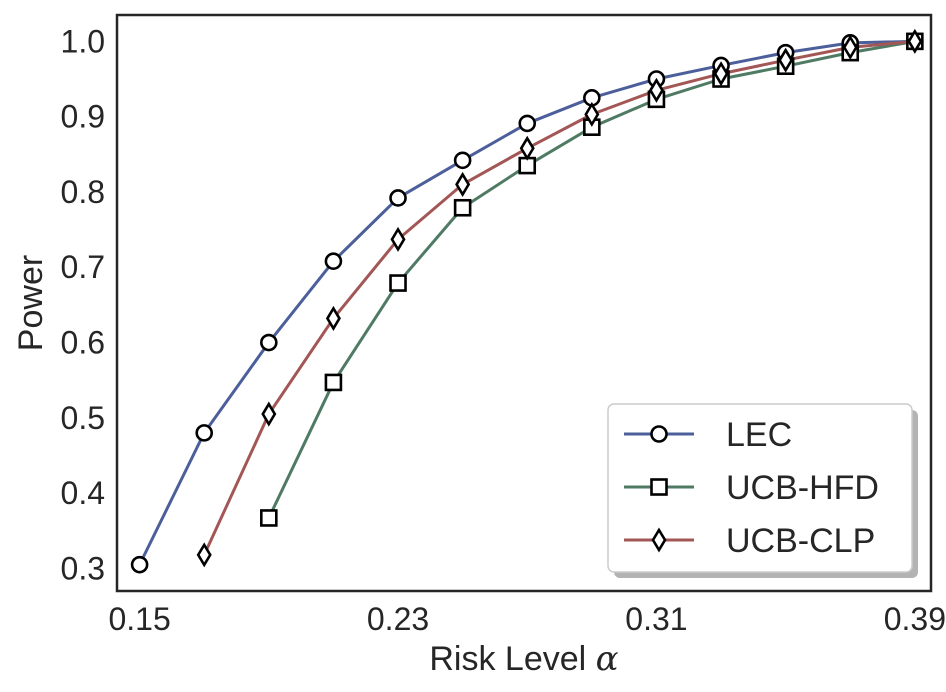 The width and height of the screenshot is (946, 692). What do you see at coordinates (83, 267) in the screenshot?
I see `y-tick-label: 0.7` at bounding box center [83, 267].